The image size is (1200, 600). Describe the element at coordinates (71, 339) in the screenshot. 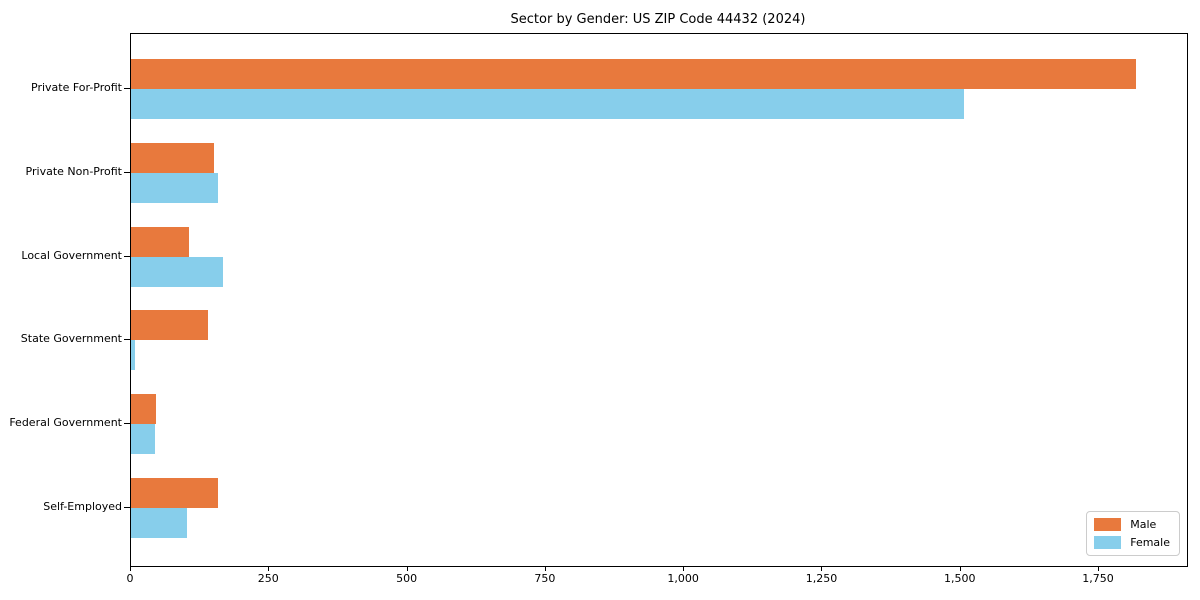

I see `y-tick-label-state-government: State Government` at that location.